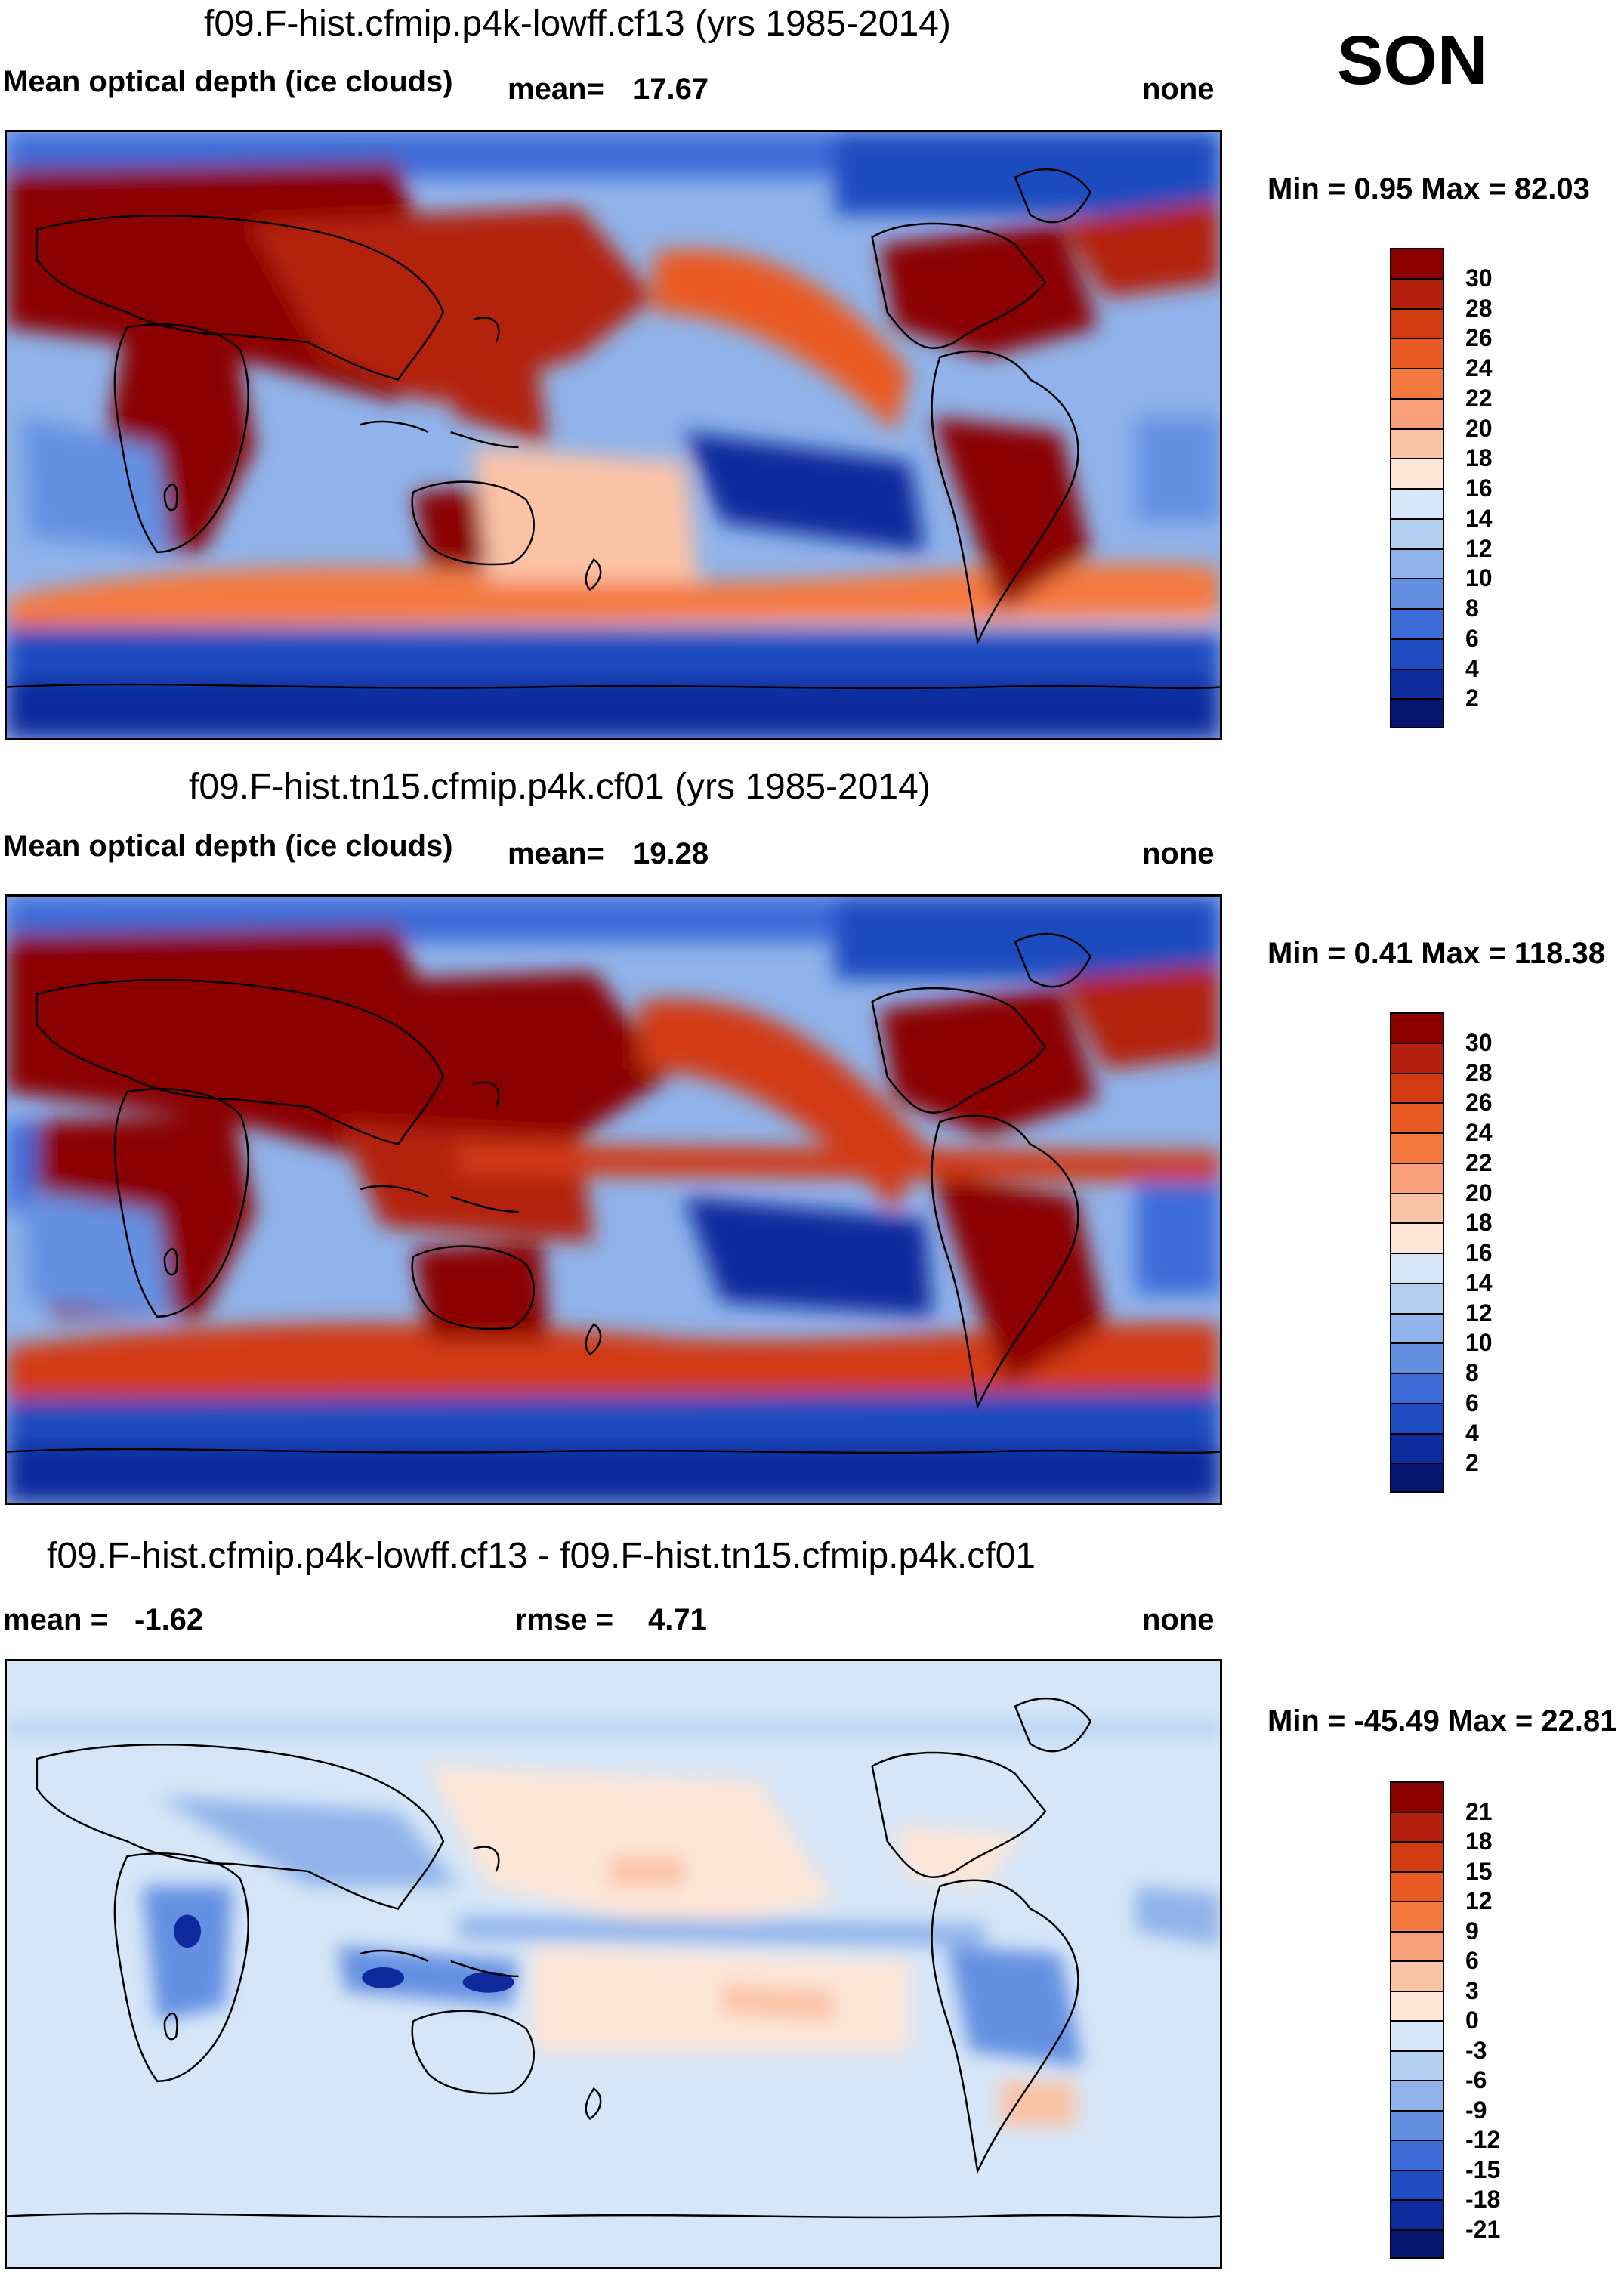  What do you see at coordinates (1412, 60) in the screenshot?
I see `season-label: SON` at bounding box center [1412, 60].